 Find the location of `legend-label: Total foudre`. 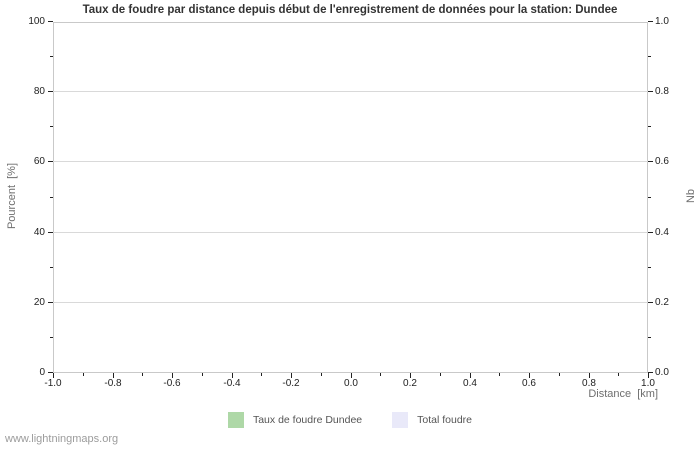

legend-label: Total foudre is located at coordinates (445, 419).